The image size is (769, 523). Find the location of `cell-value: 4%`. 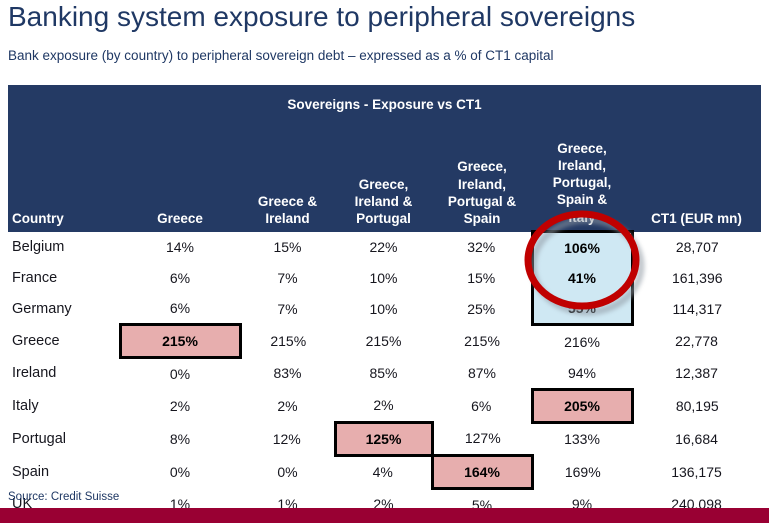

cell-value: 4% is located at coordinates (383, 471).